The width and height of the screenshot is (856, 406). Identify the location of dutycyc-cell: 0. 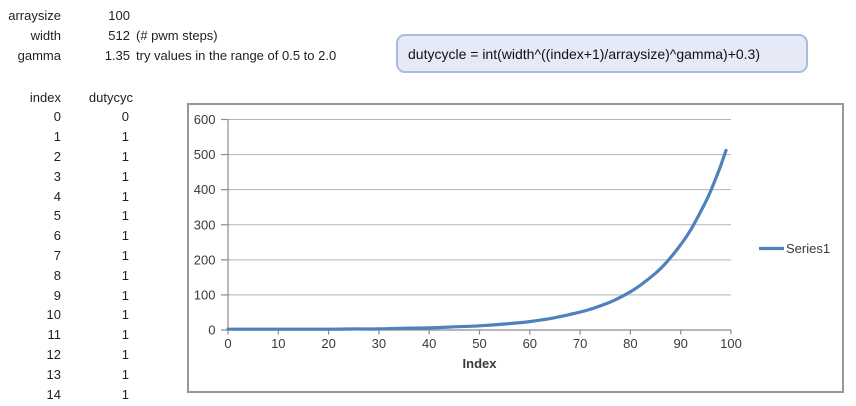
(125, 117).